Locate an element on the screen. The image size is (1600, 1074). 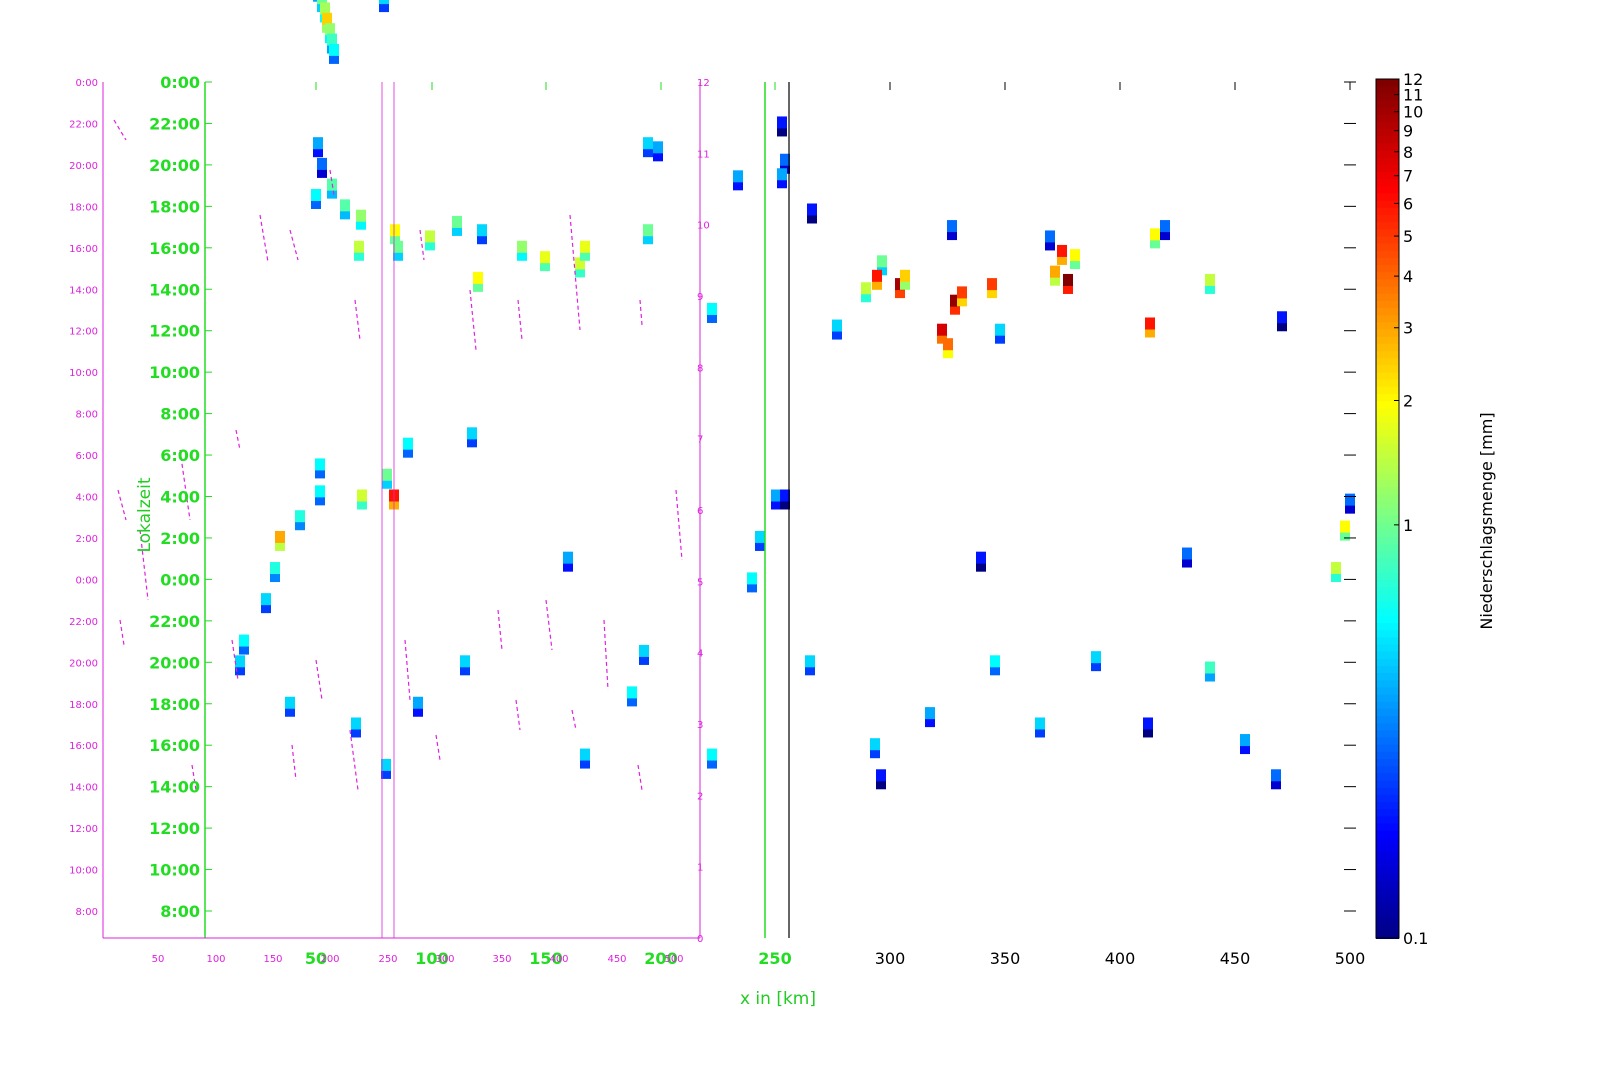
colorbar-tick-label: 11 is located at coordinates (1413, 95).